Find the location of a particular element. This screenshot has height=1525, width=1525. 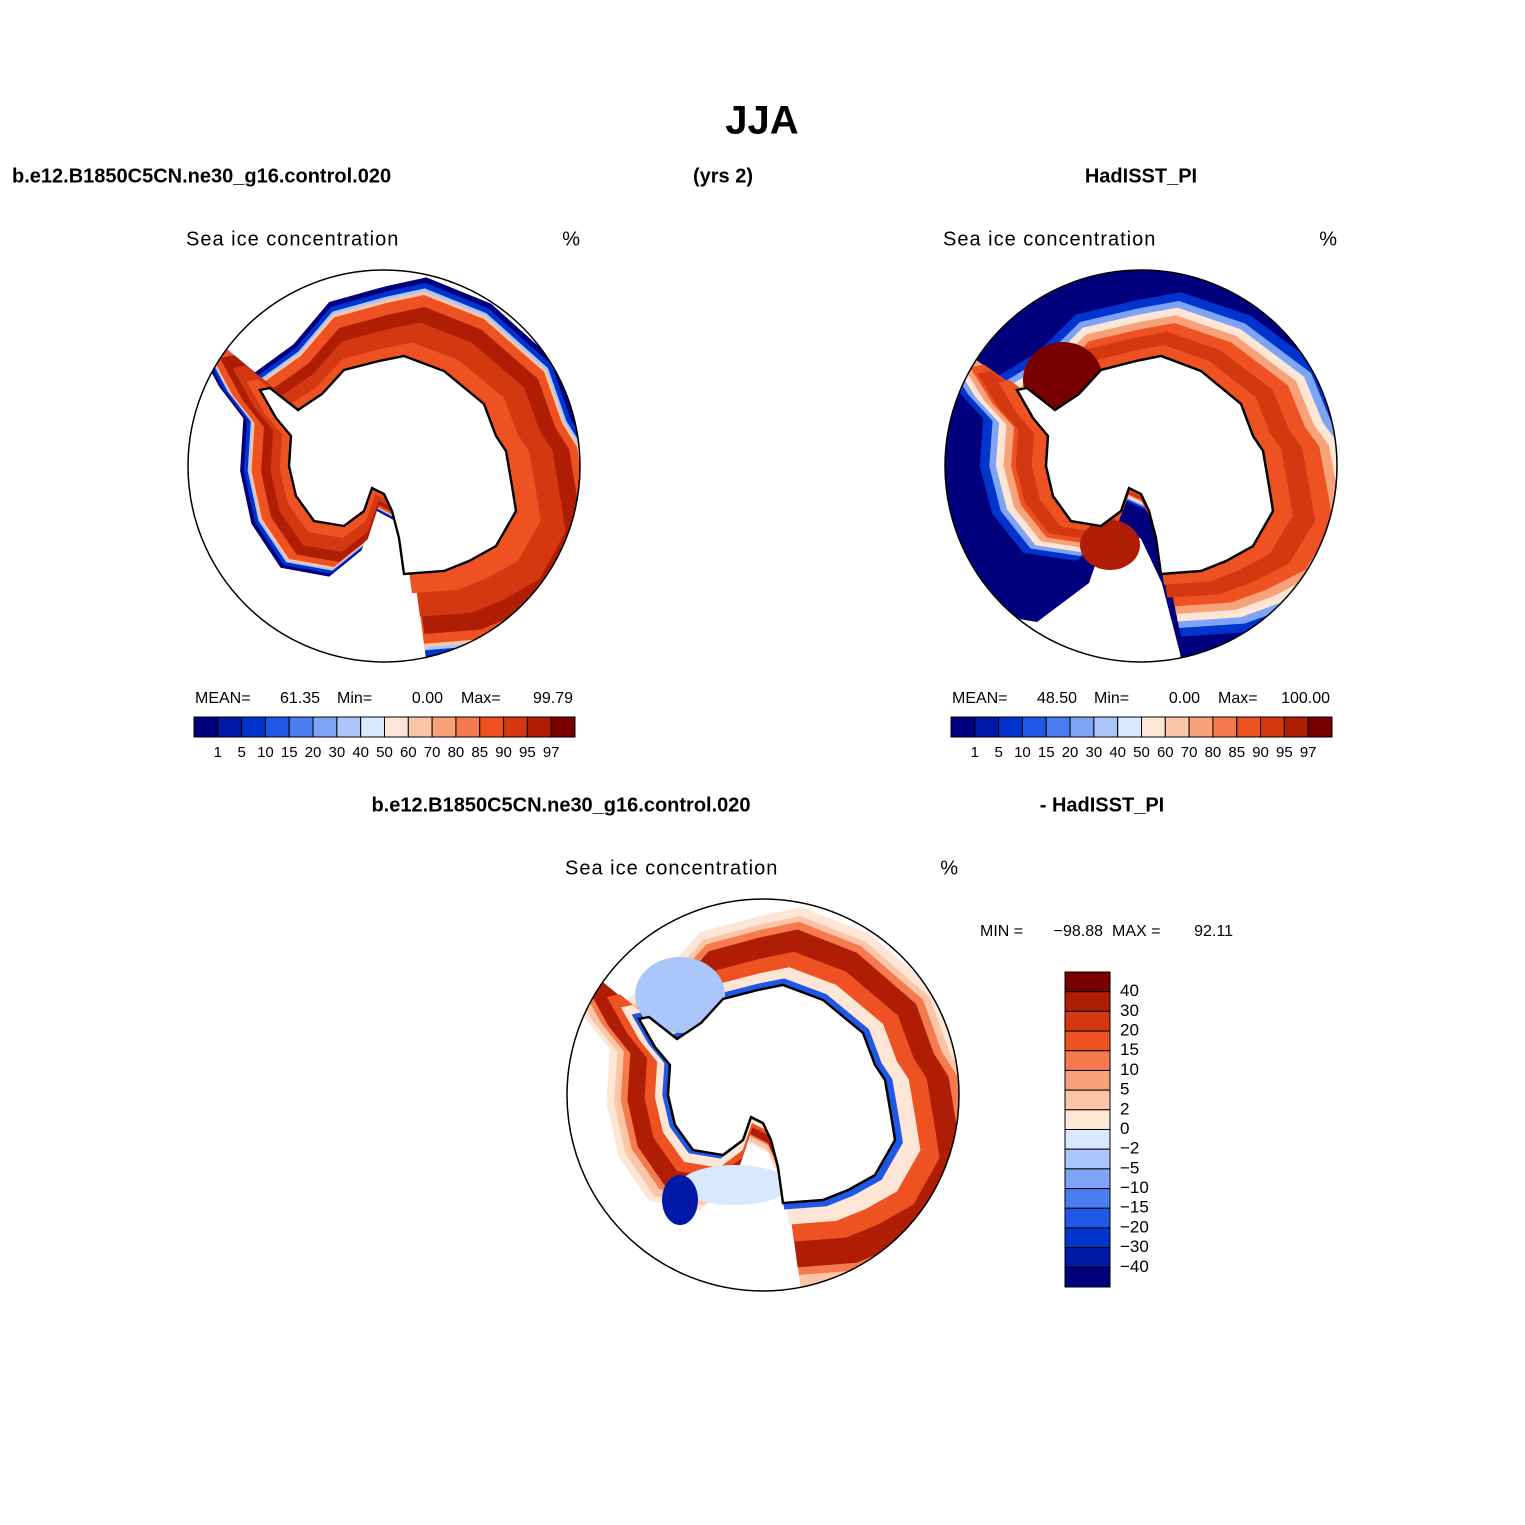

figure-title: JJA is located at coordinates (761, 121).